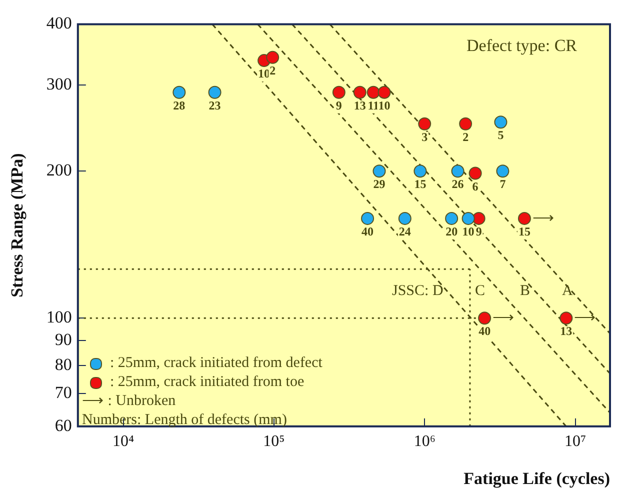  I want to click on annotation: 20, so click(452, 231).